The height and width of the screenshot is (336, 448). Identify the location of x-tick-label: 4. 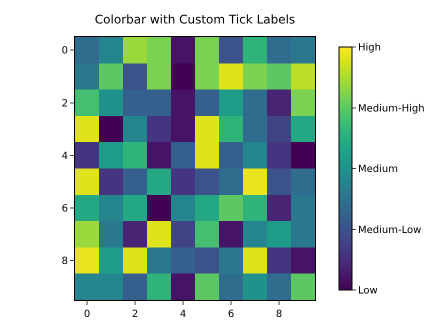
(183, 314).